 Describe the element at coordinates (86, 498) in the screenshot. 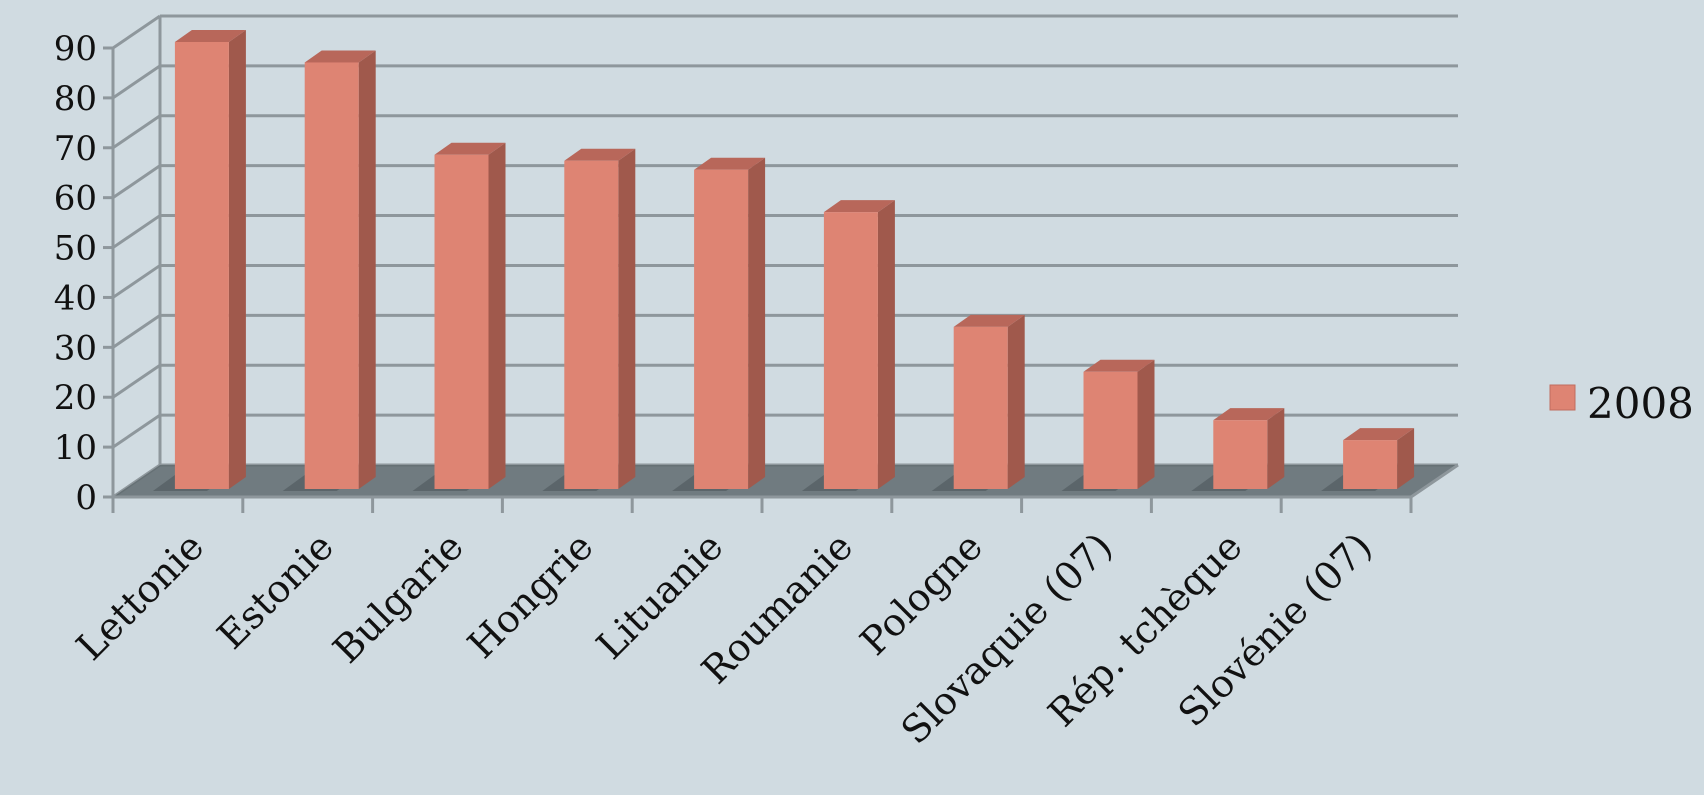

I see `y-tick-label: 0` at that location.